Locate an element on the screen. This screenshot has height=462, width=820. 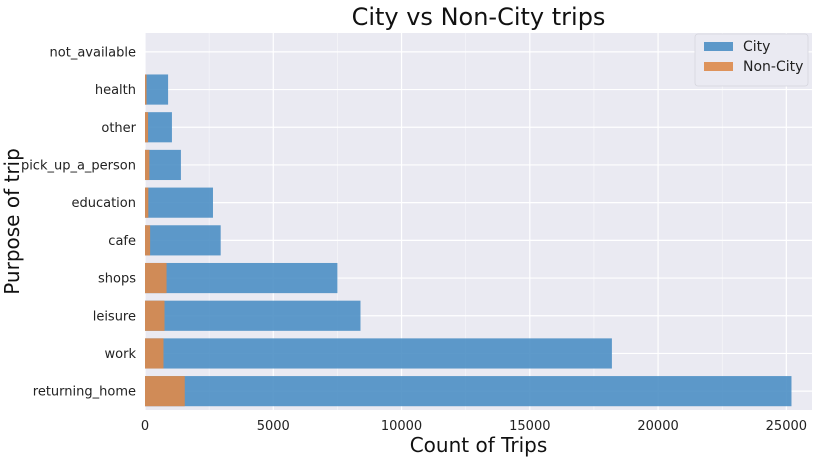
x-tick-label: 25000 is located at coordinates (786, 426).